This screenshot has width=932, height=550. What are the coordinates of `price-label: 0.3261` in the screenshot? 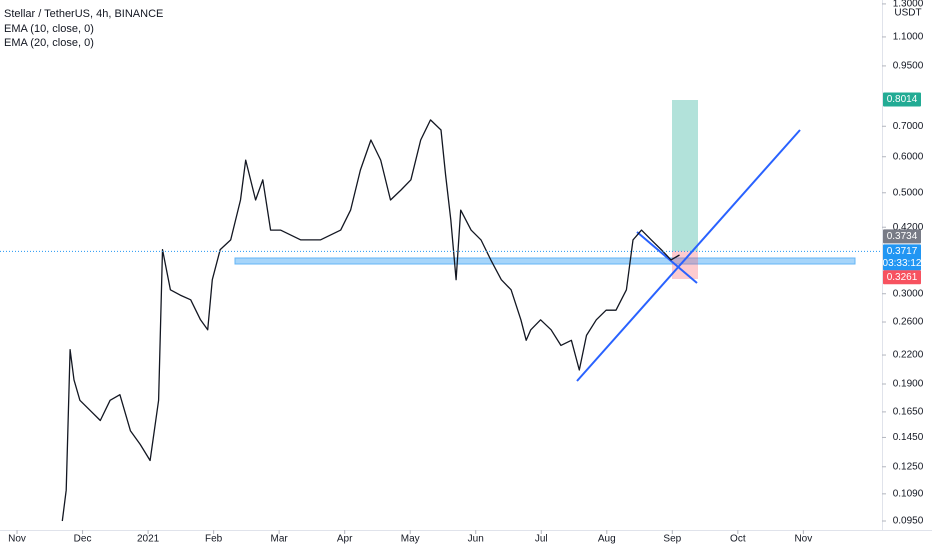 It's located at (902, 277).